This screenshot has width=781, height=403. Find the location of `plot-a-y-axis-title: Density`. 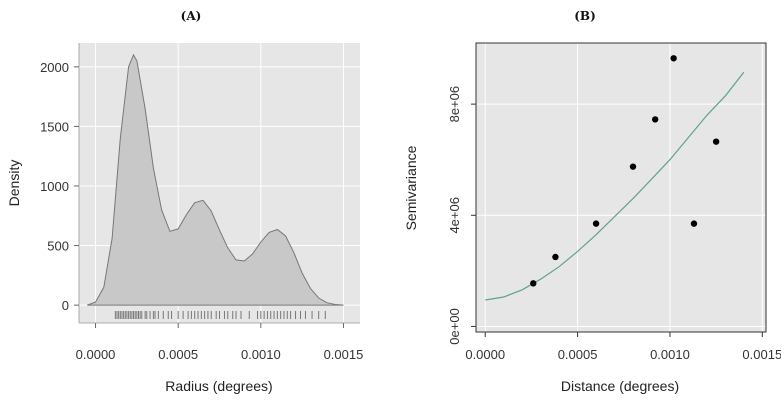

plot-a-y-axis-title: Density is located at coordinates (14, 183).